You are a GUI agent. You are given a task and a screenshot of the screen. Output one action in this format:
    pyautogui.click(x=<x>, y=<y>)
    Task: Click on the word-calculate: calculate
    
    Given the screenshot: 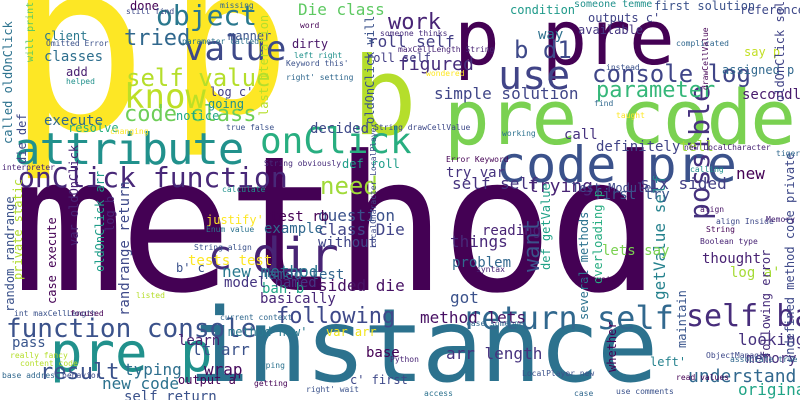 What is the action you would take?
    pyautogui.click(x=244, y=189)
    